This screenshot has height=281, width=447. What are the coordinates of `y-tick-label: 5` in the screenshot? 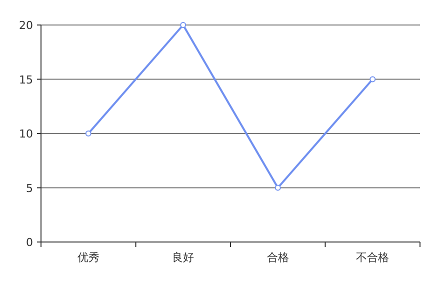 It's located at (29, 188).